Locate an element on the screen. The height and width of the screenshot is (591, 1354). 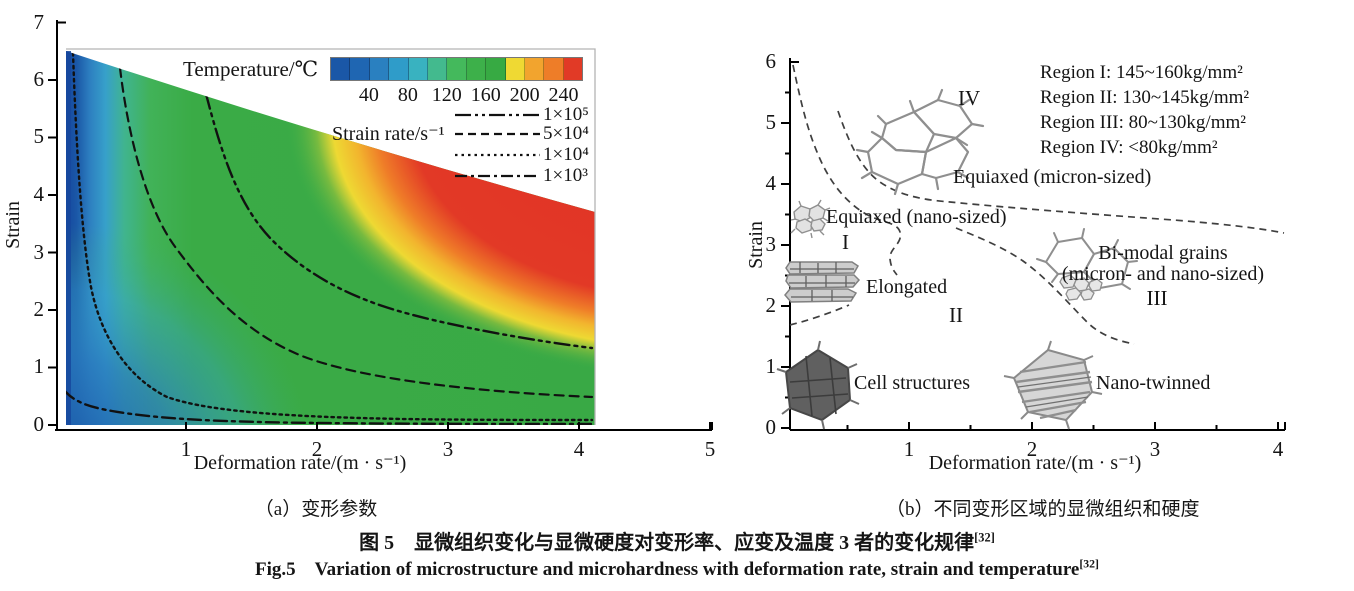
region-IV-lower-boundary is located at coordinates (1061, 172).